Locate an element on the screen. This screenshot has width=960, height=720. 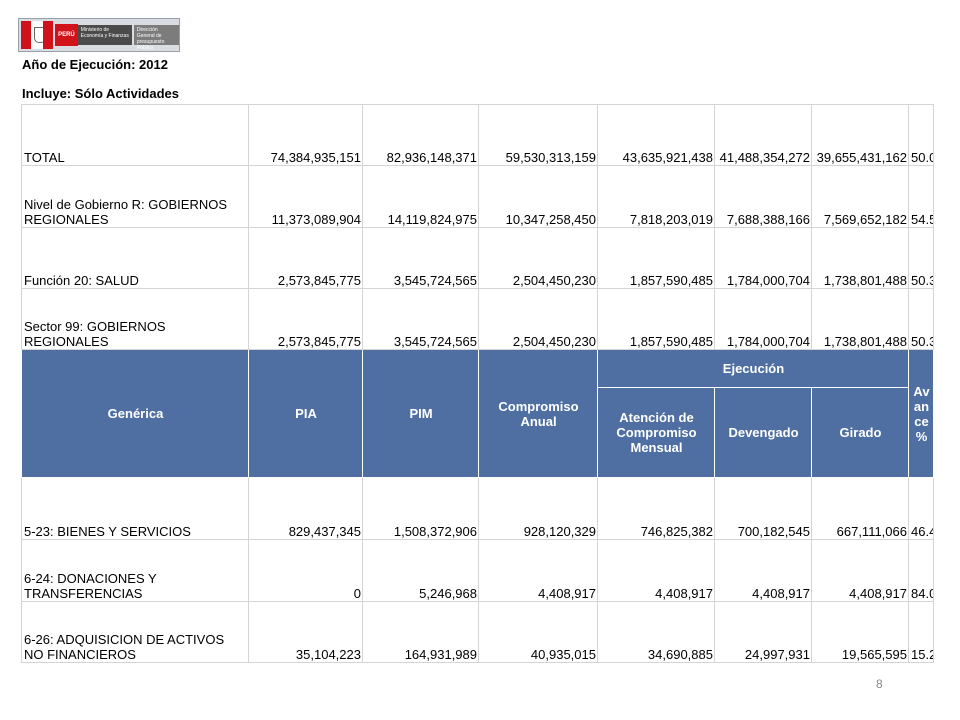
girado-cell: 19,565,595 is located at coordinates (860, 632).